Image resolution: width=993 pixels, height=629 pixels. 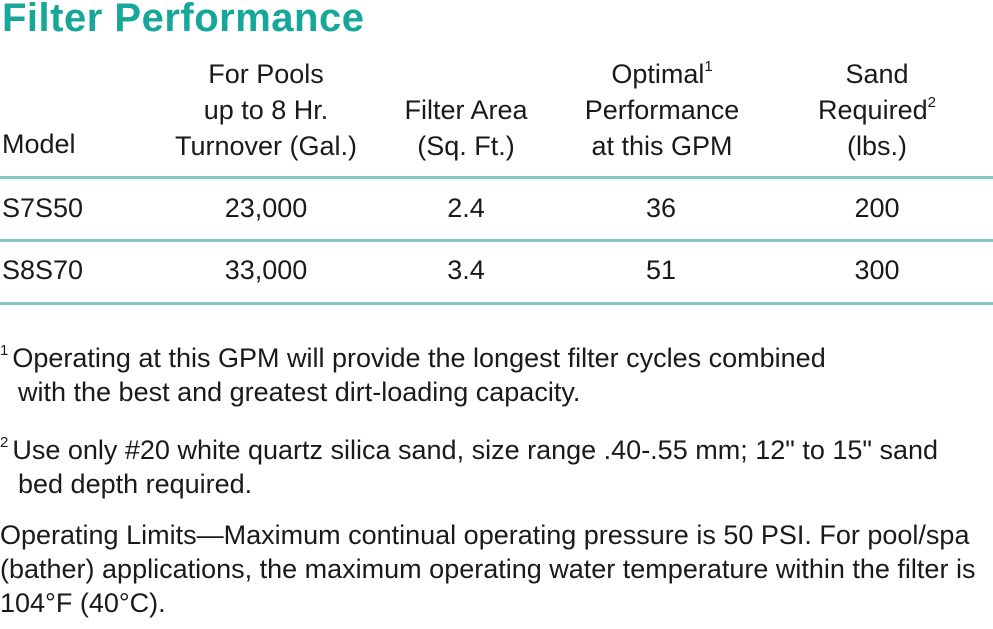 What do you see at coordinates (98, 535) in the screenshot?
I see `operating-limits-label: Operating Limits` at bounding box center [98, 535].